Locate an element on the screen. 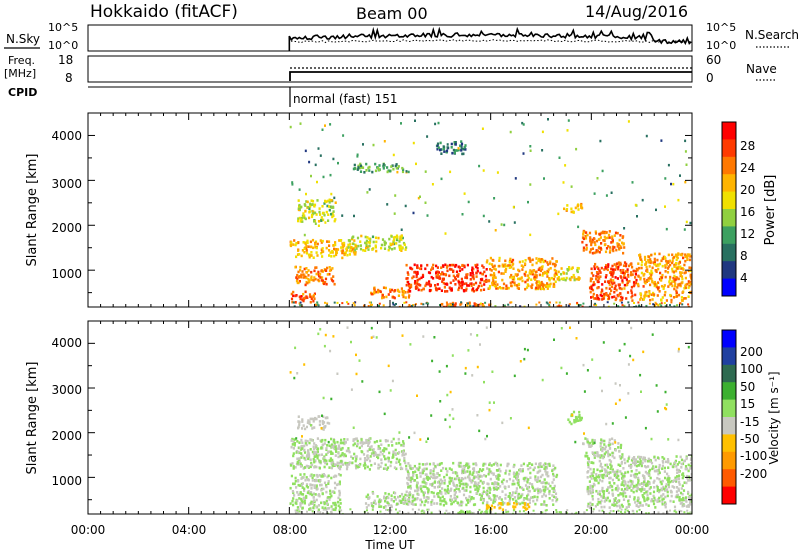 This screenshot has height=554, width=800. power-ytick-3000: 3000 is located at coordinates (66, 184).